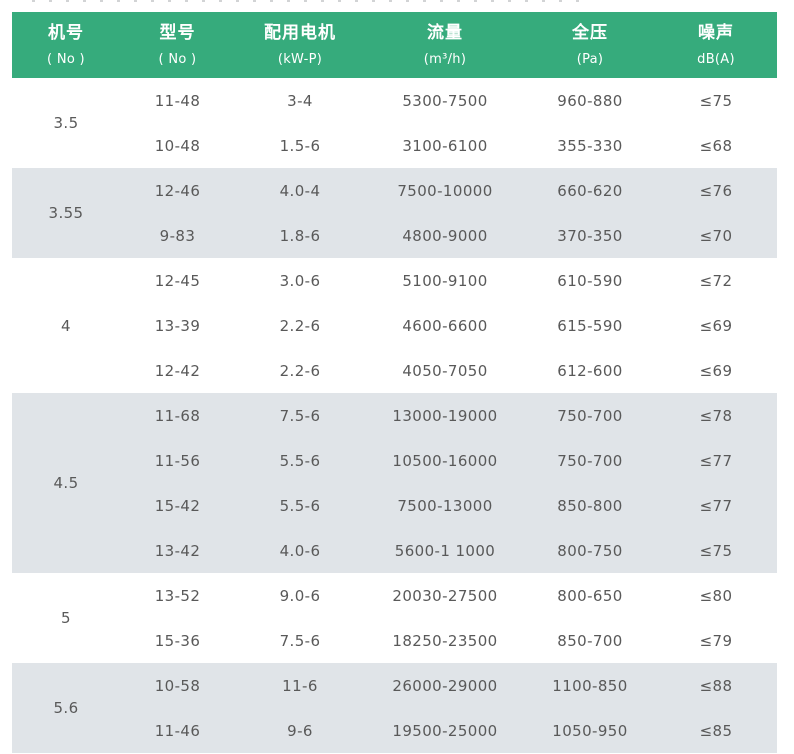  What do you see at coordinates (177, 32) in the screenshot?
I see `header-model-label: 型号` at bounding box center [177, 32].